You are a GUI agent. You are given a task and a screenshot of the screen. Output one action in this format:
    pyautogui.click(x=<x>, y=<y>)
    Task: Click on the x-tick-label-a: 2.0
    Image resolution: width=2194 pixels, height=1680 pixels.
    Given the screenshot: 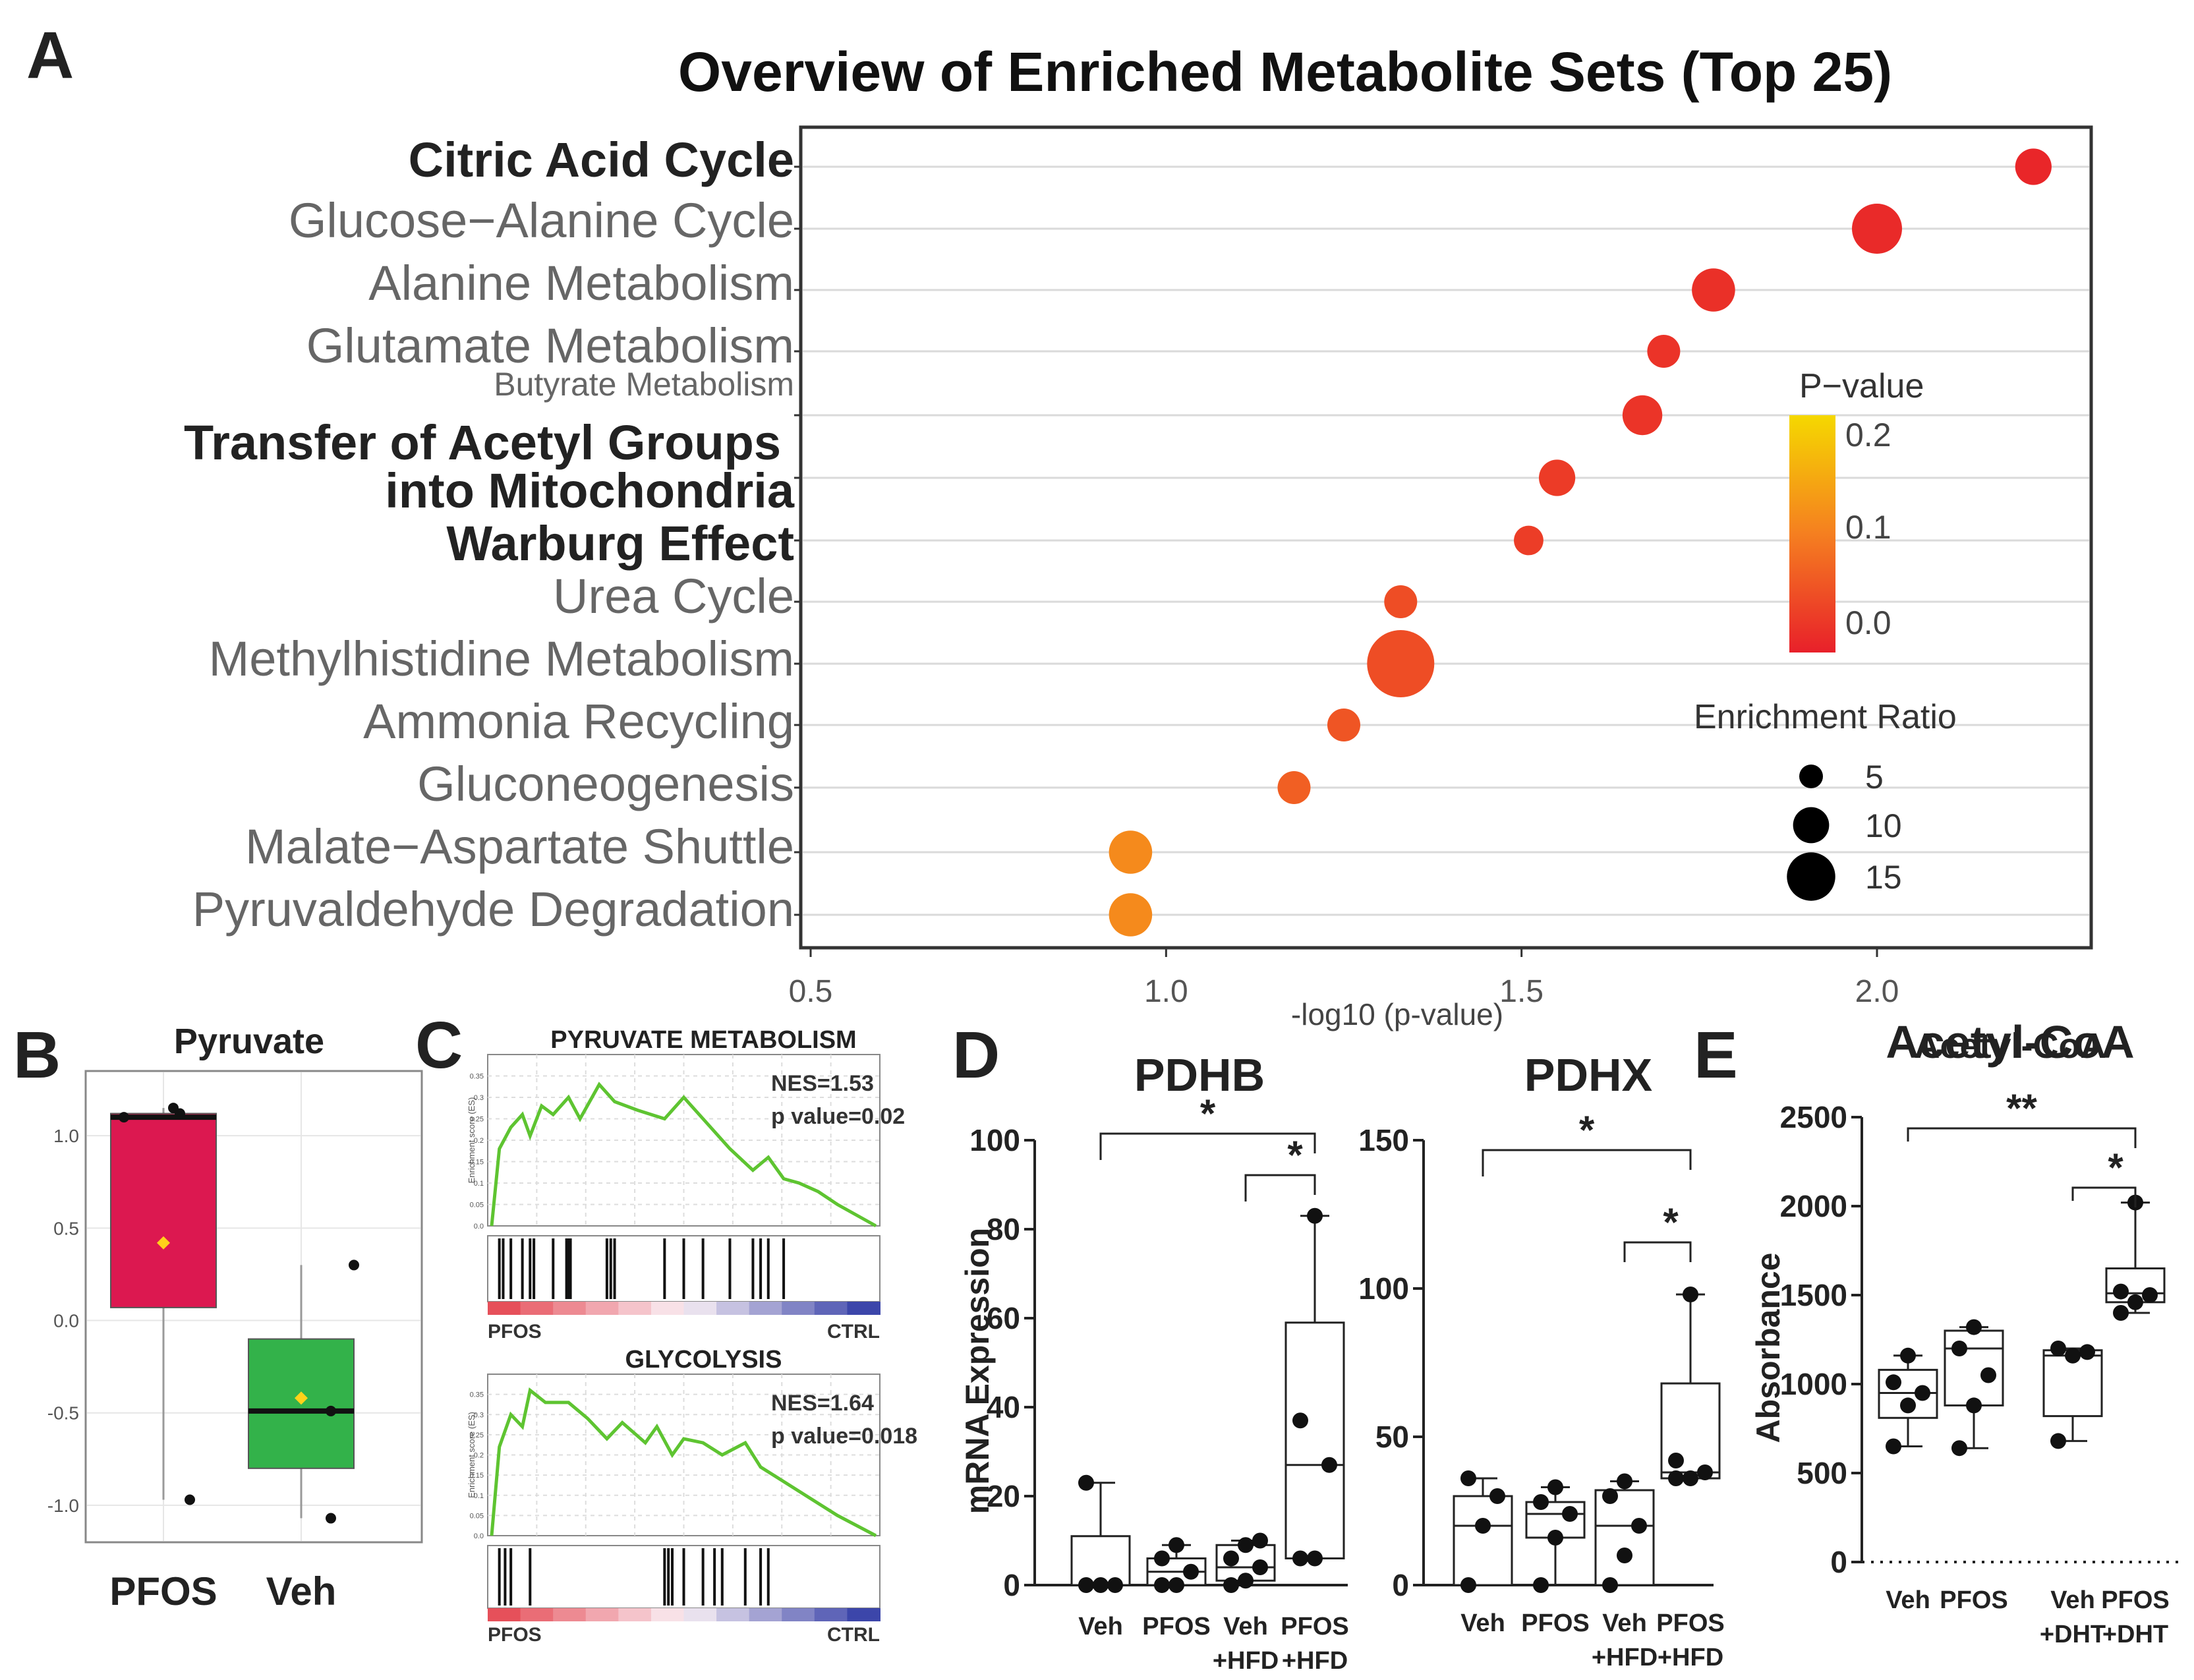 What is the action you would take?
    pyautogui.click(x=1877, y=991)
    